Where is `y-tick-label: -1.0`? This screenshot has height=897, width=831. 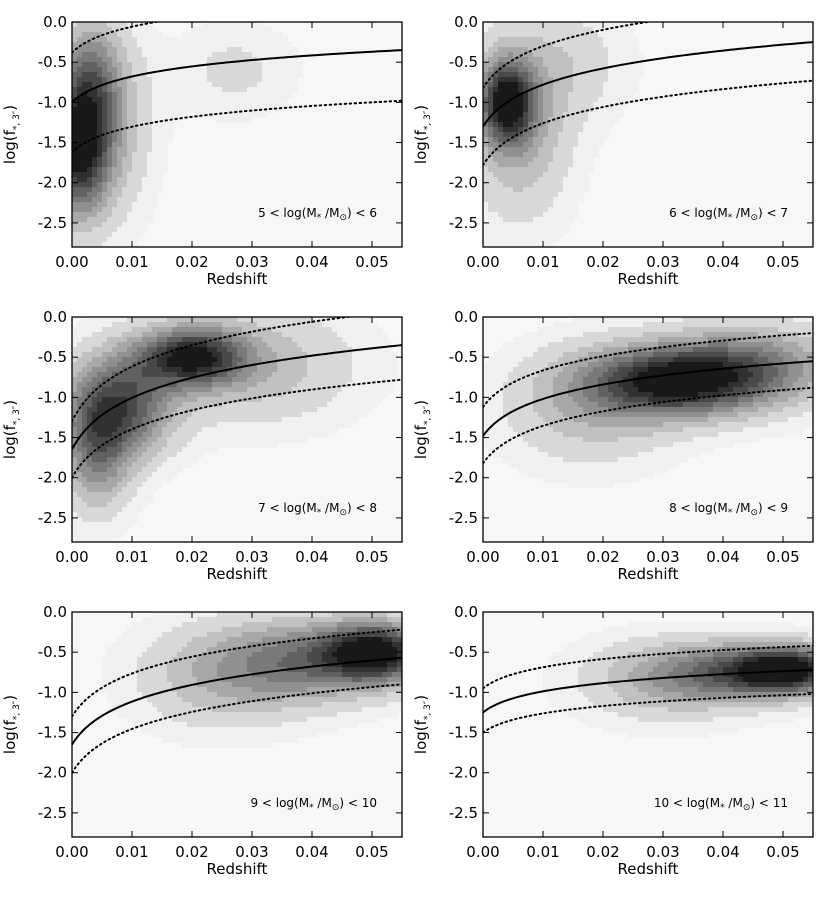
y-tick-label: -1.0 is located at coordinates (52, 397).